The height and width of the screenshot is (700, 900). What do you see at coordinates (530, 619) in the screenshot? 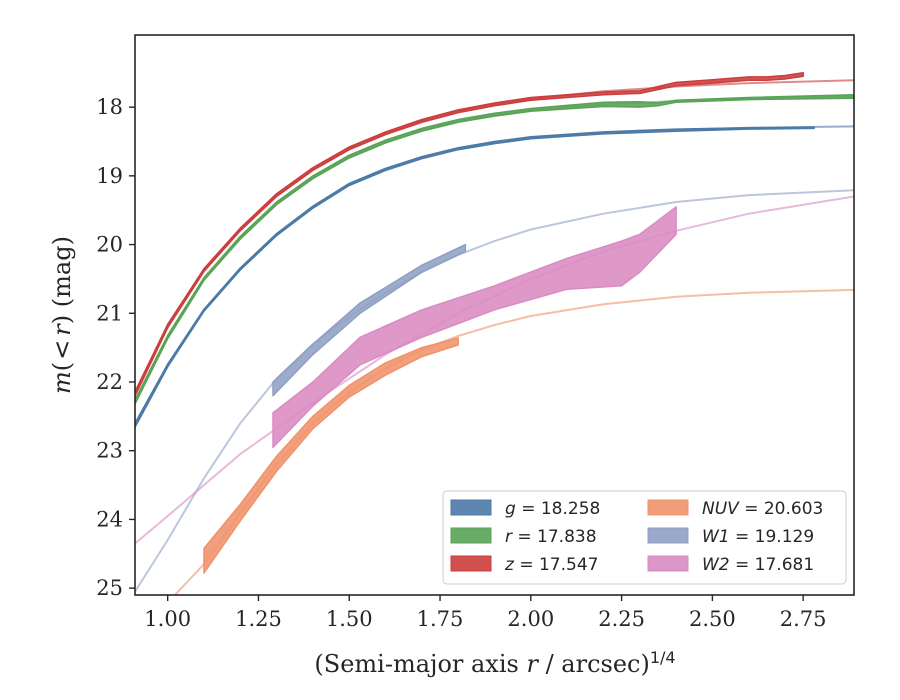
I see `x-tick-label: 2.00` at bounding box center [530, 619].